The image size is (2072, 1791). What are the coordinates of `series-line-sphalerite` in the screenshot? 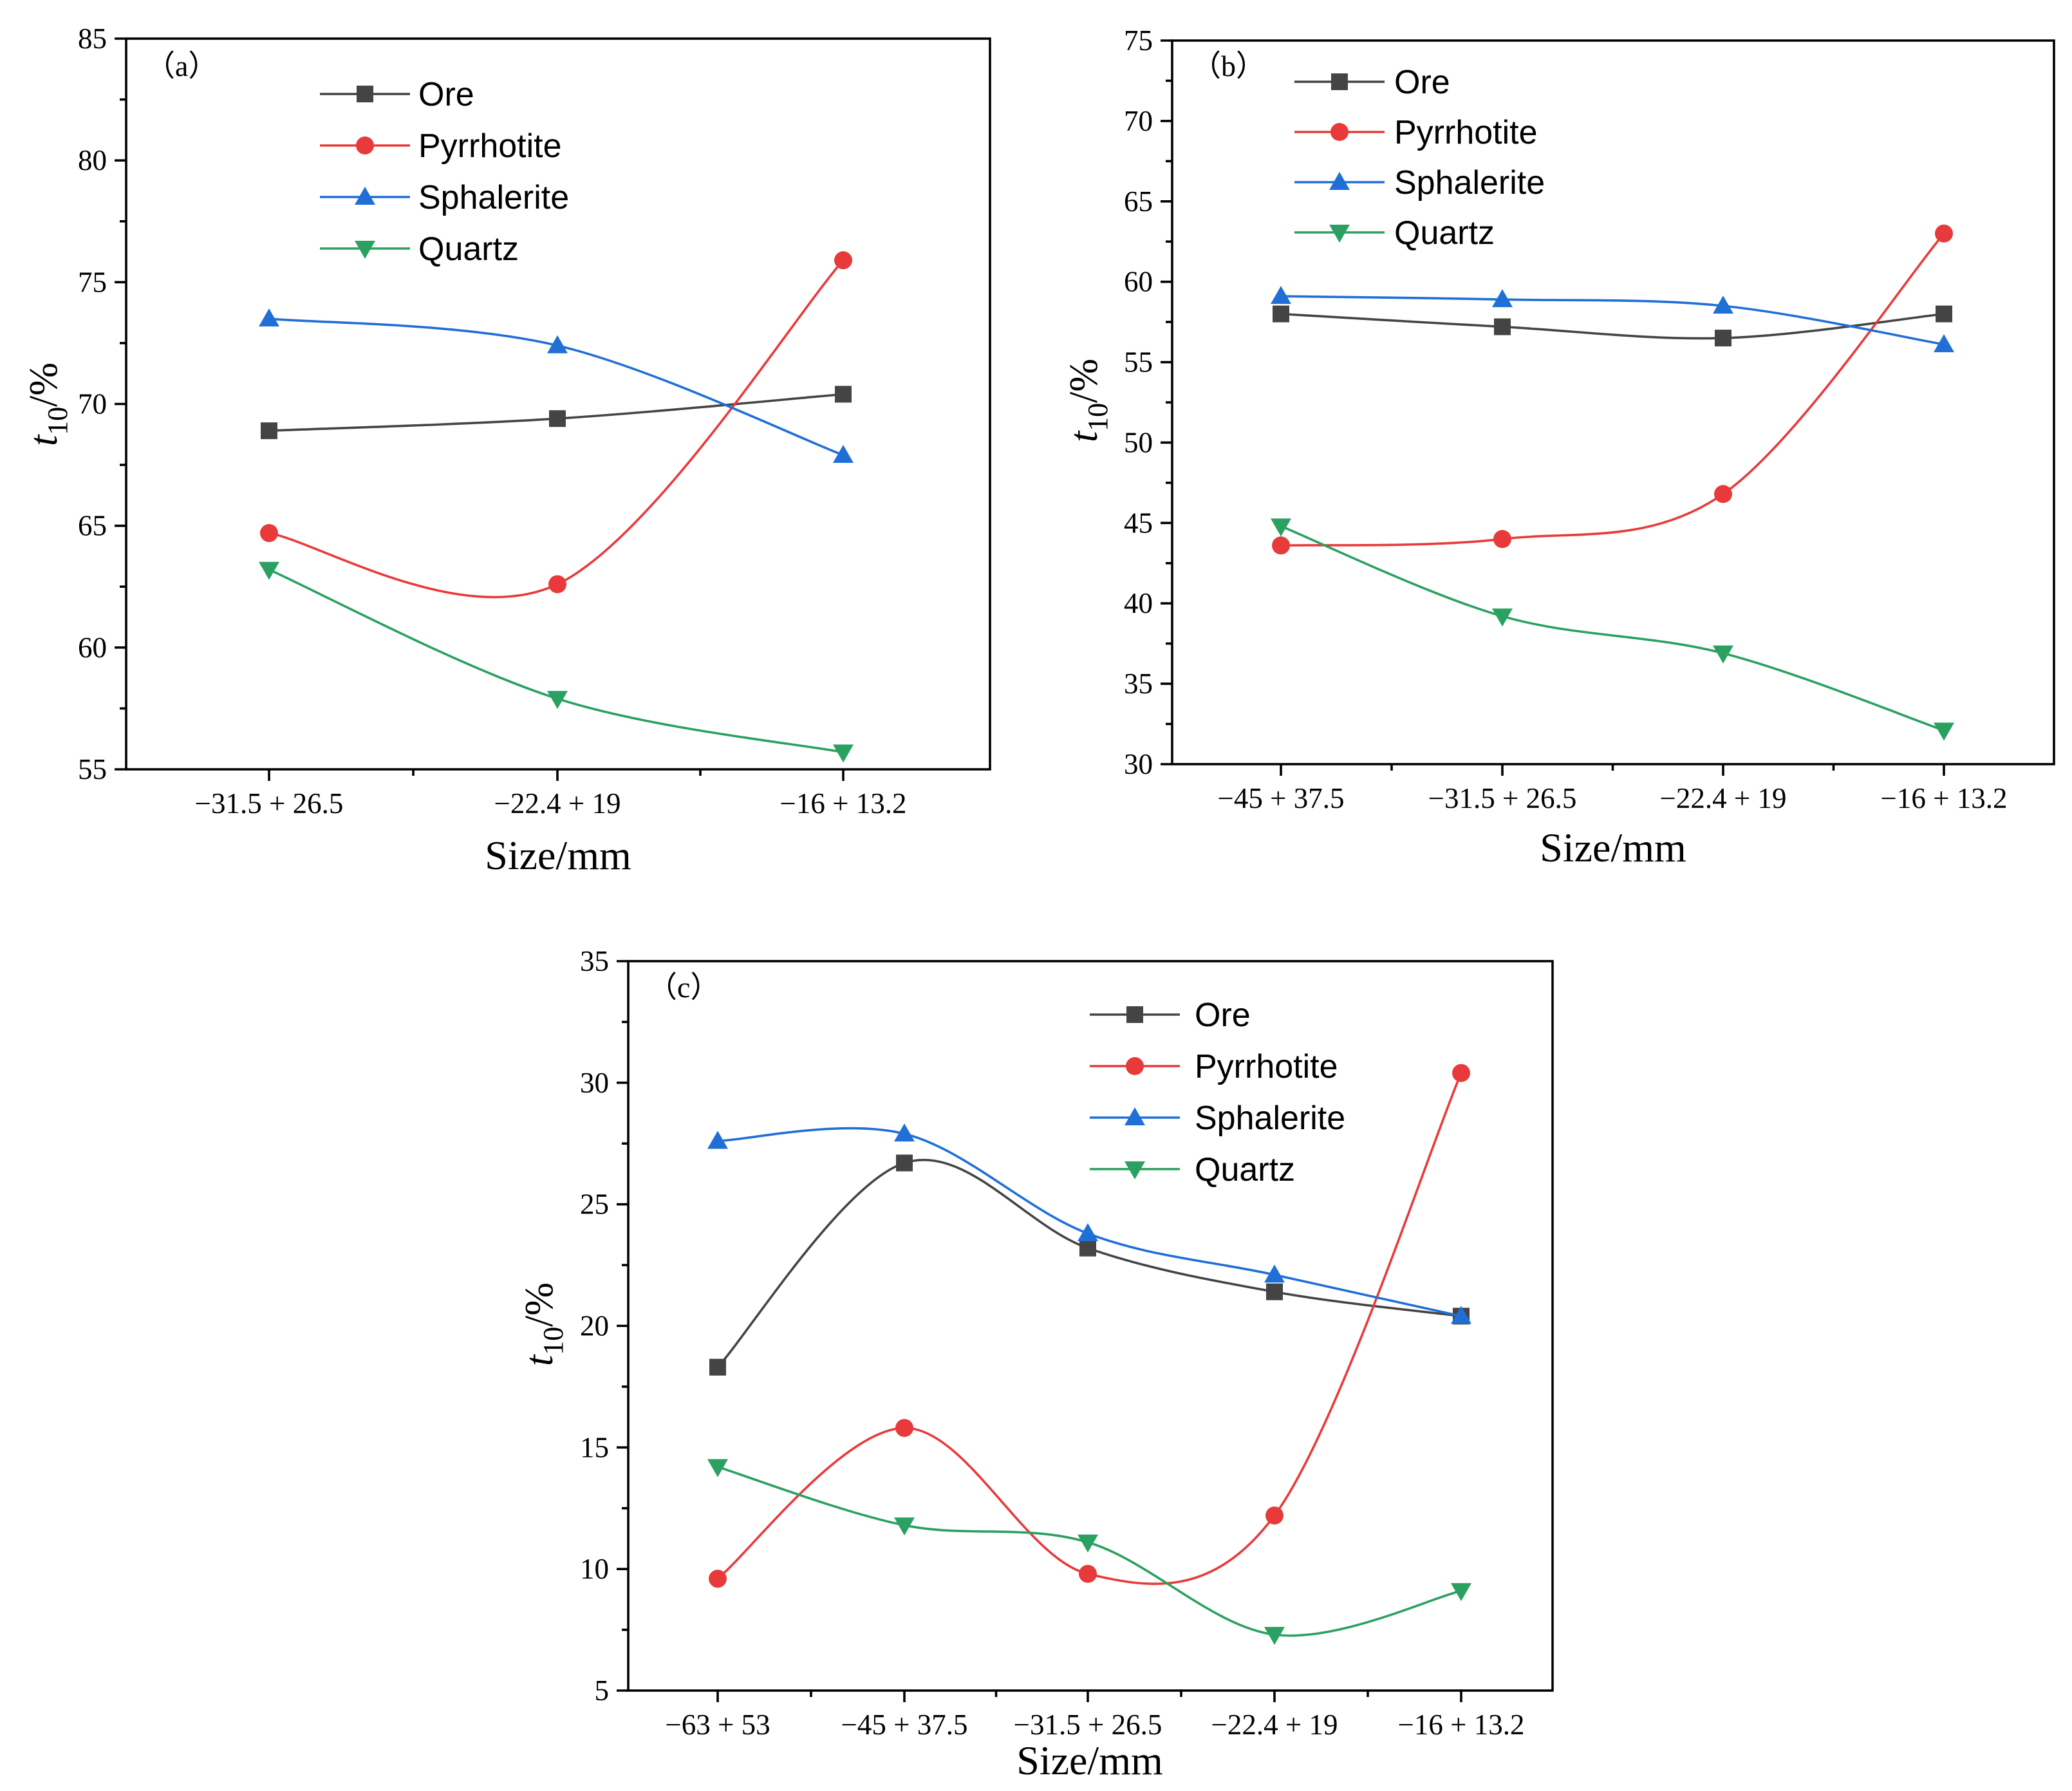 It's located at (1612, 320).